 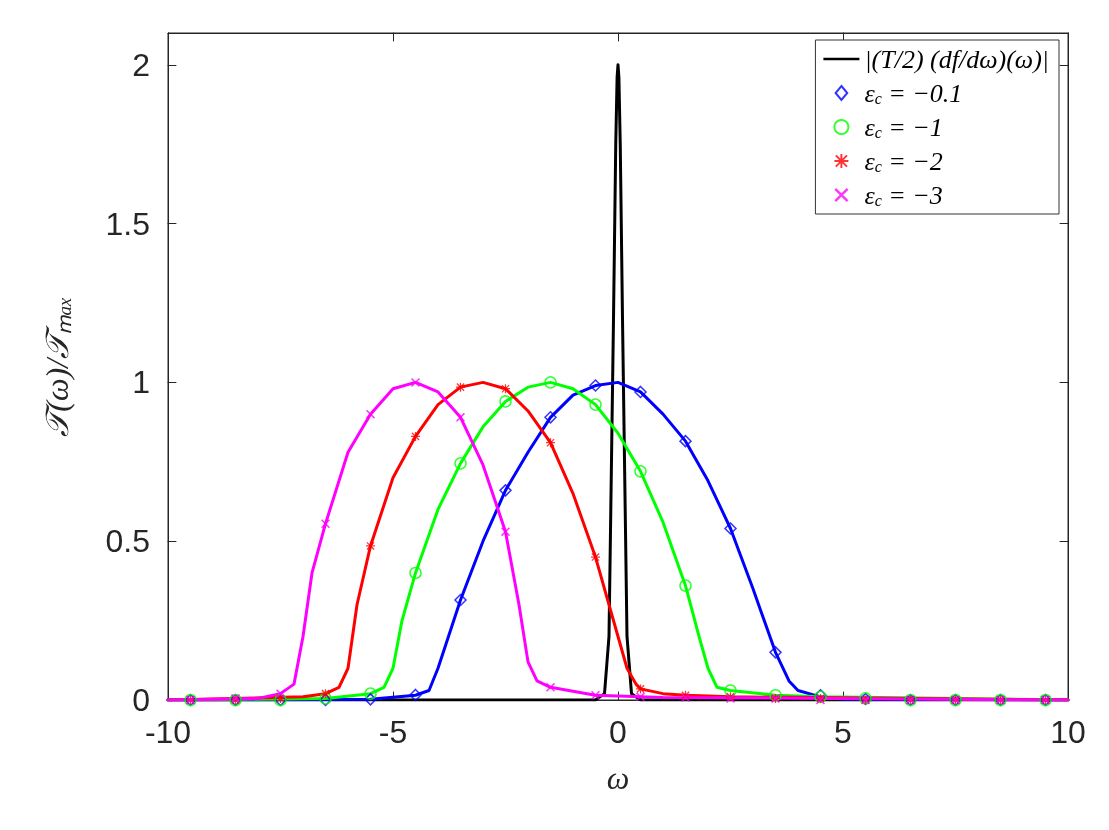 I want to click on y-tick-label: 1, so click(x=141, y=382).